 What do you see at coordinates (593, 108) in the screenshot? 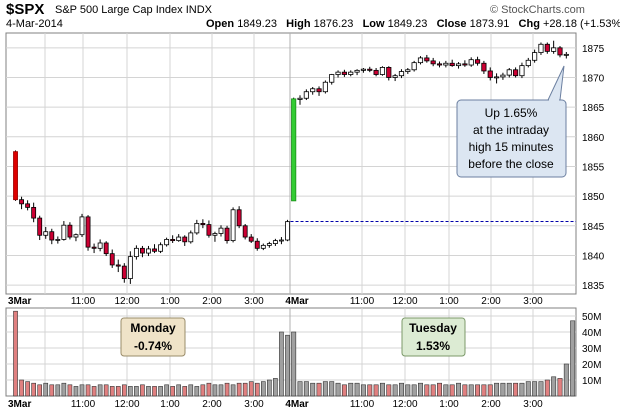
I see `price-tick-label: 1865` at bounding box center [593, 108].